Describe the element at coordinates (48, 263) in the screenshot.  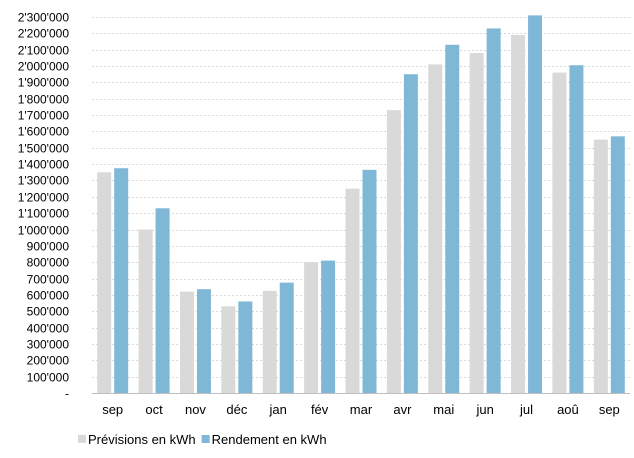
I see `y-tick-label: 800'000` at that location.